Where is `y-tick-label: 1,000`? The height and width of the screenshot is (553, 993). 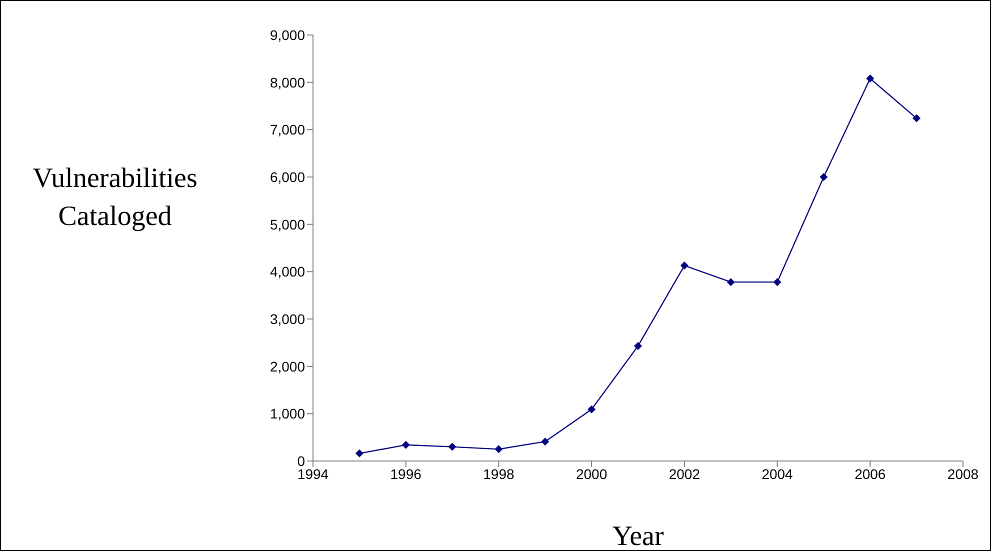
y-tick-label: 1,000 is located at coordinates (288, 414).